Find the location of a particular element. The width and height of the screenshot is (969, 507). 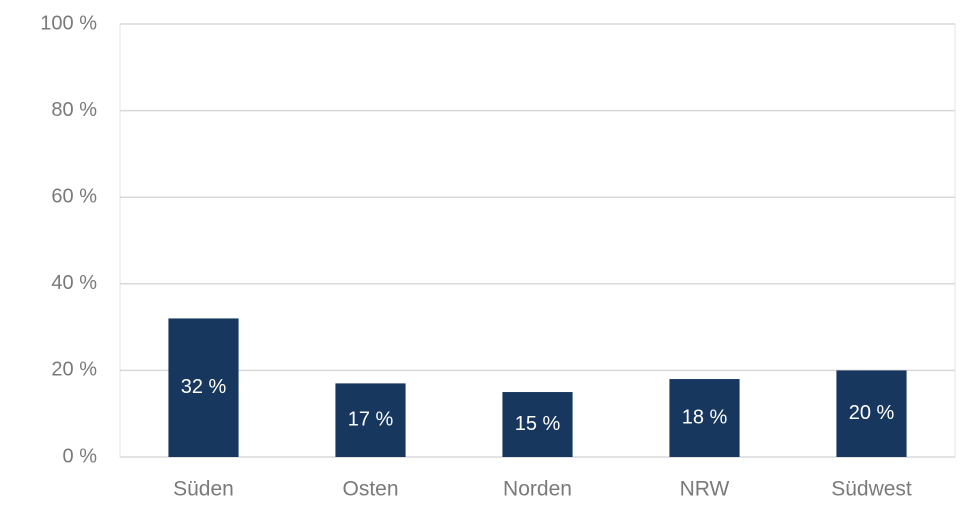

x-tick-label: Südwest is located at coordinates (871, 489).